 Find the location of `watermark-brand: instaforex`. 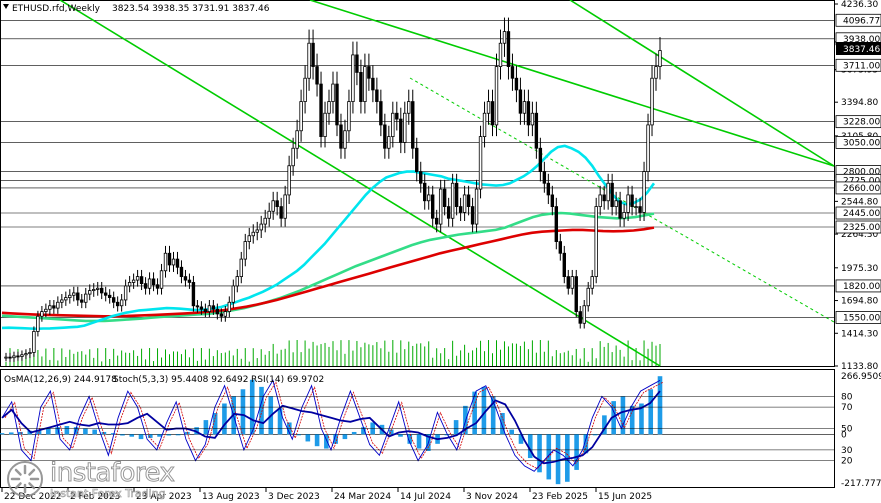

watermark-brand: instaforex is located at coordinates (112, 472).